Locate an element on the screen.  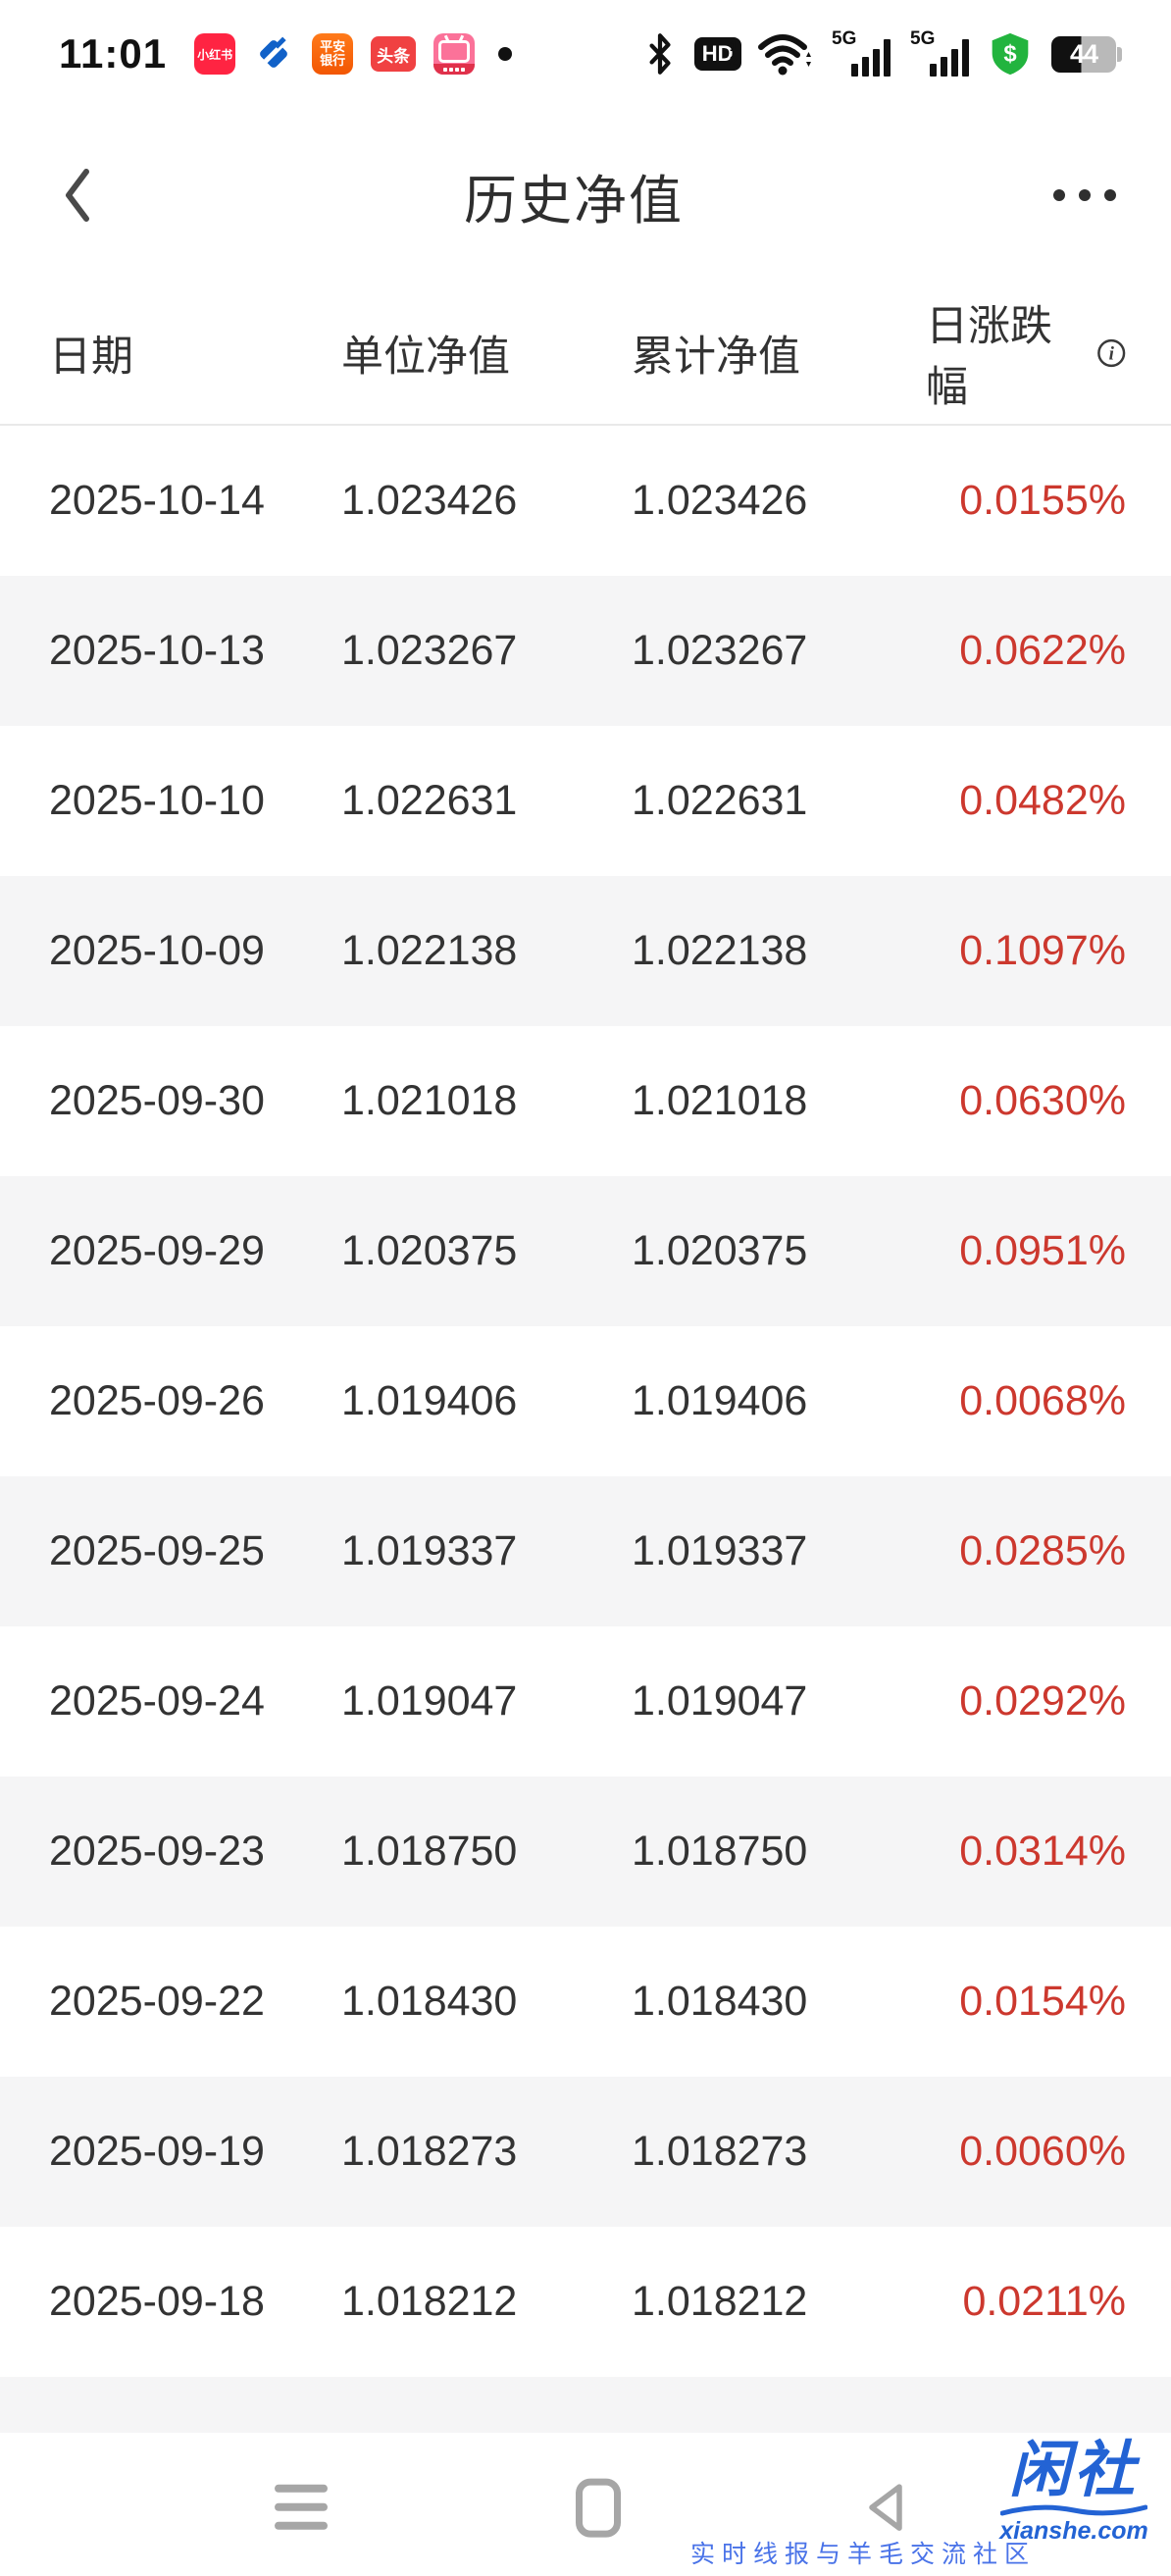
nav-back-button is located at coordinates (884, 2507).